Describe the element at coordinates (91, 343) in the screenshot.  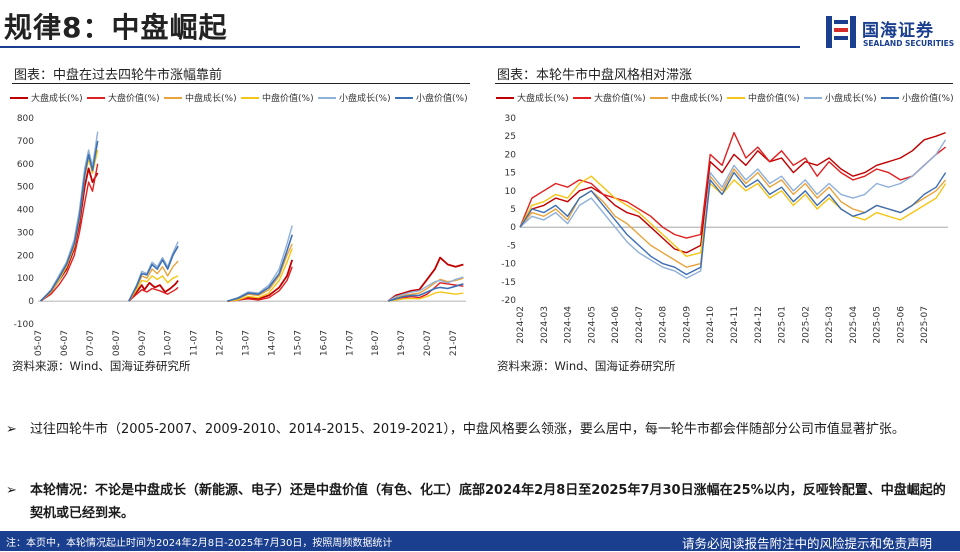
I see `x-tick-label: 2007-07` at that location.